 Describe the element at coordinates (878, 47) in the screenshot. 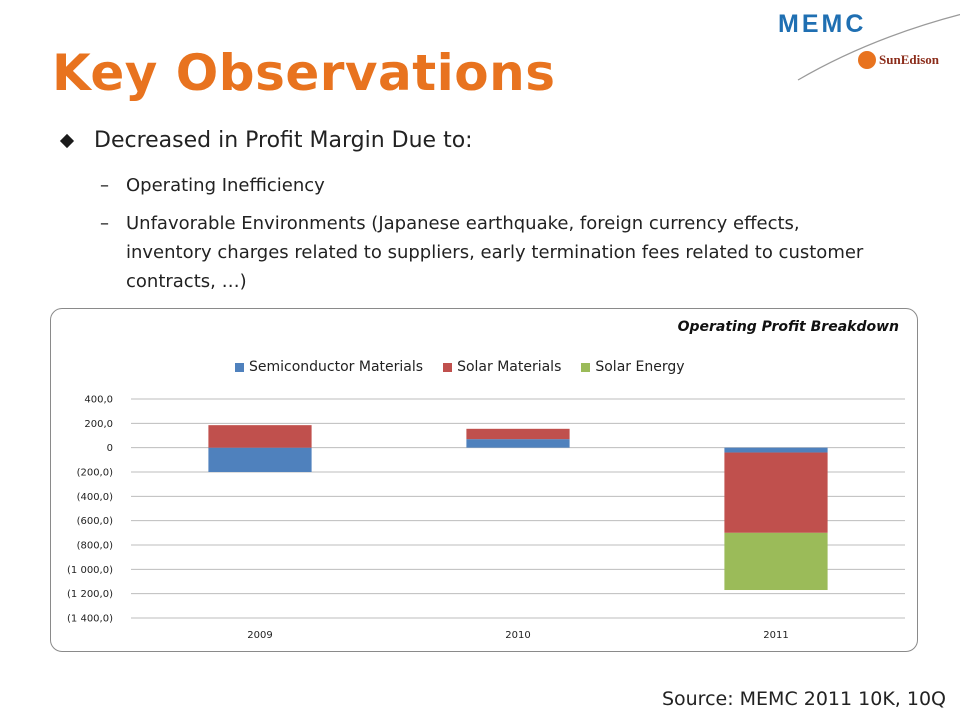

I see `logo-swoosh` at that location.